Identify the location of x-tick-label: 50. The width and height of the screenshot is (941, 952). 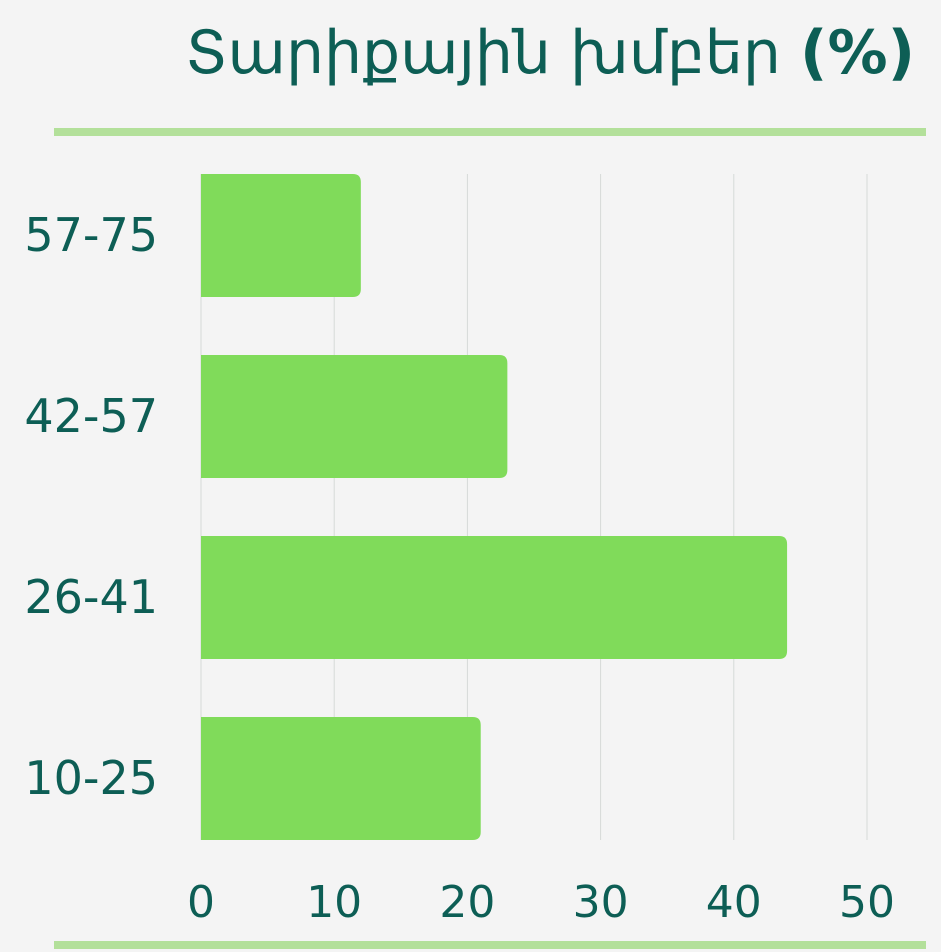
(867, 902).